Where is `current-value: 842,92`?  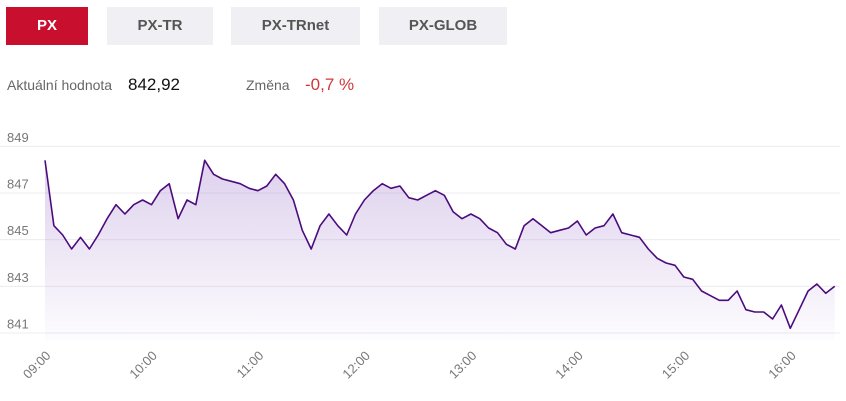
current-value: 842,92 is located at coordinates (154, 84).